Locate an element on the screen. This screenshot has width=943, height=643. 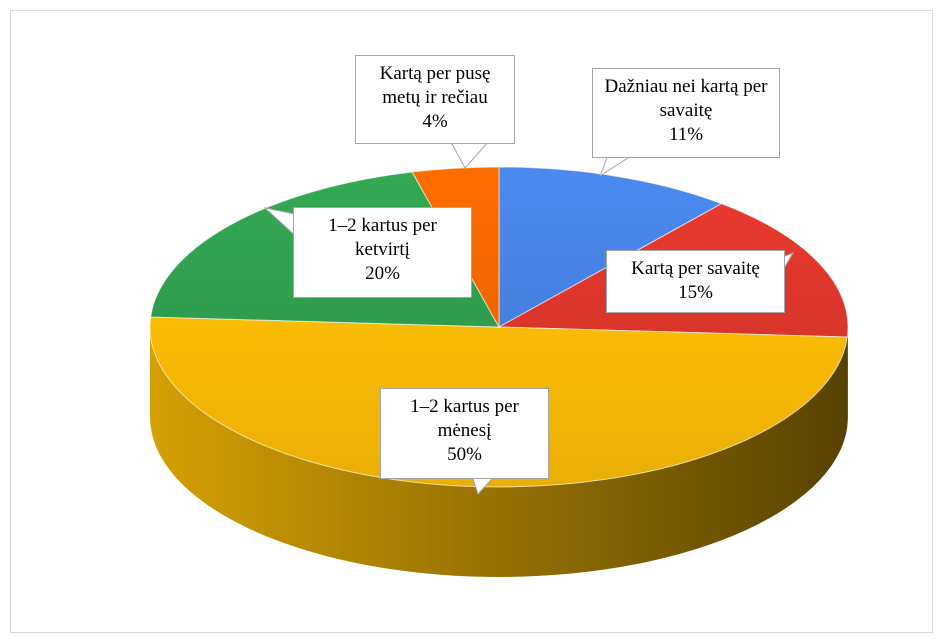
category-label: Dažniau nei kartą per savaitę is located at coordinates (686, 98).